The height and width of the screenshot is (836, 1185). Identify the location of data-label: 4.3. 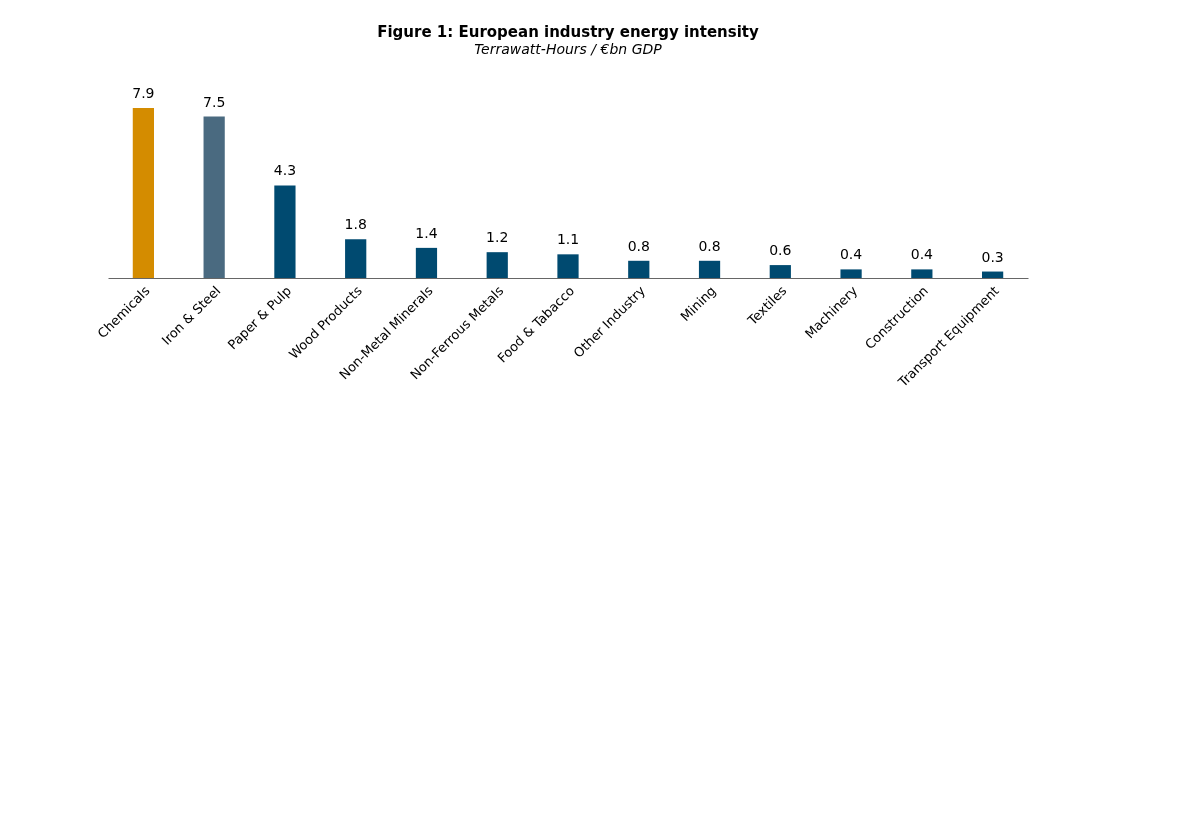
(285, 170).